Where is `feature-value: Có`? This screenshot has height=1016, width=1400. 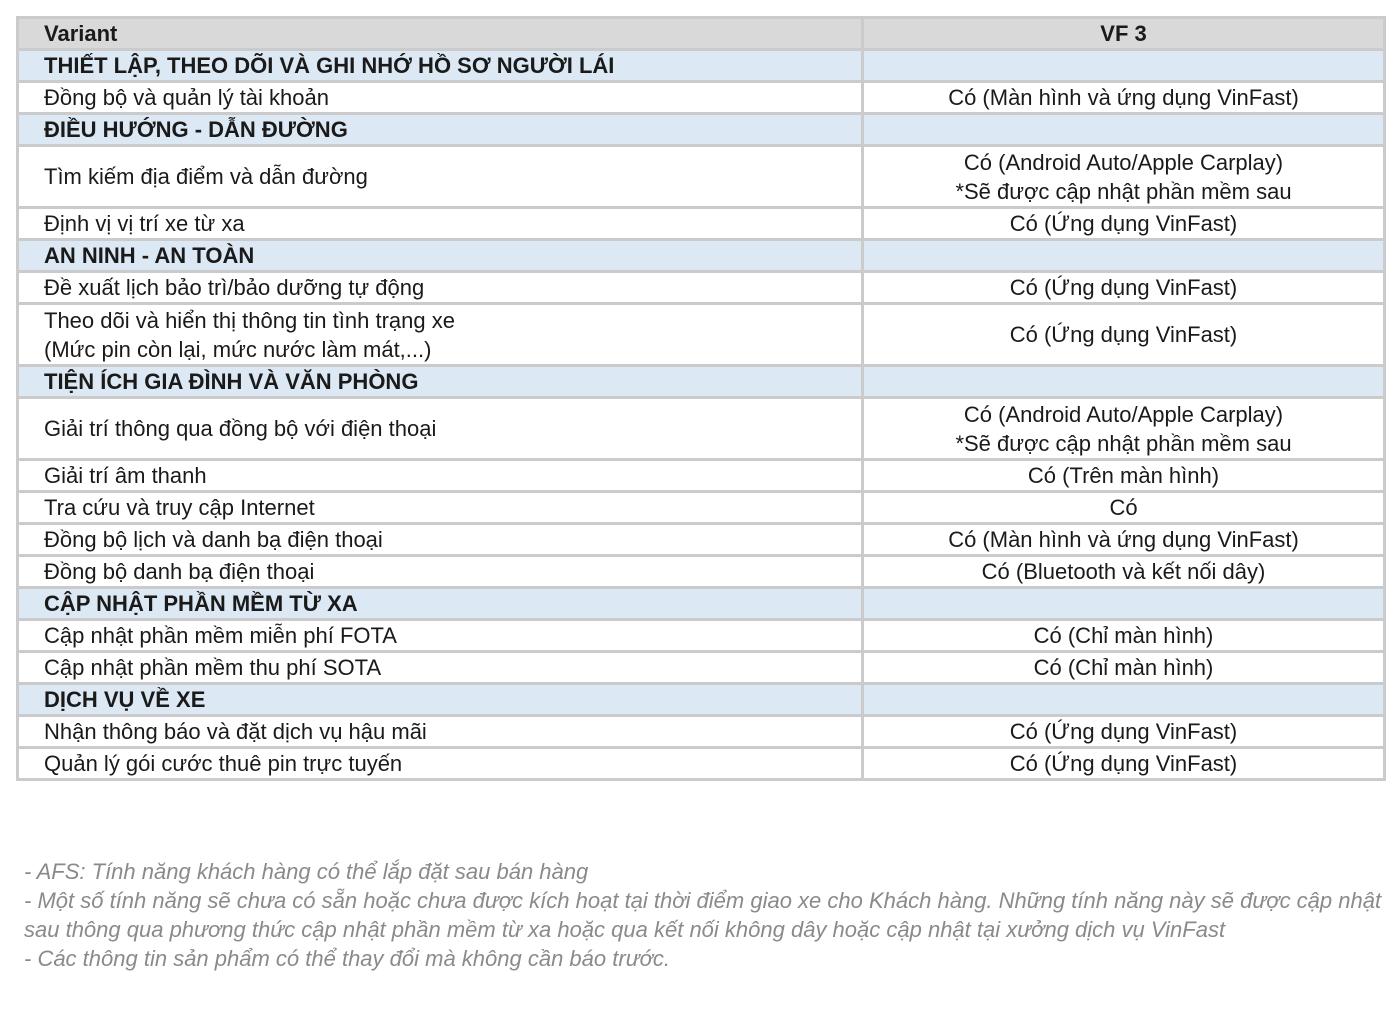 feature-value: Có is located at coordinates (1123, 507).